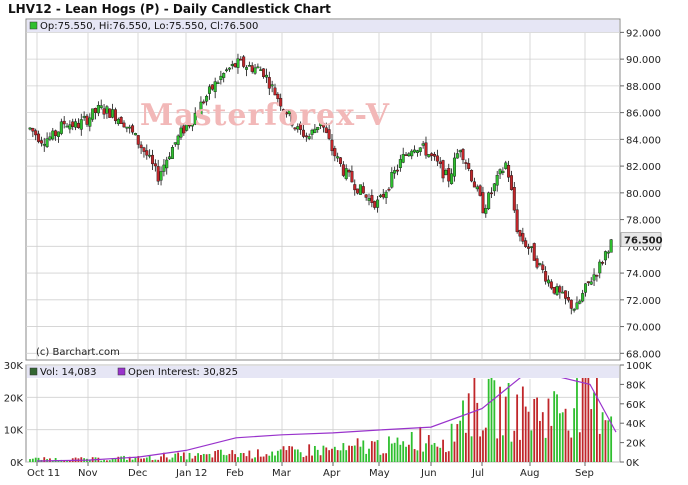 This screenshot has width=688, height=485. What do you see at coordinates (636, 424) in the screenshot?
I see `oi-tick-label: 40K` at bounding box center [636, 424].